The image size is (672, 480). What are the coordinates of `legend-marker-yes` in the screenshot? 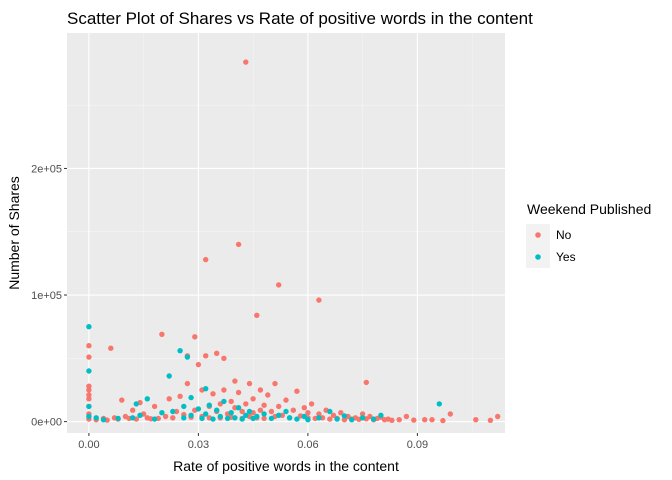 It's located at (538, 257).